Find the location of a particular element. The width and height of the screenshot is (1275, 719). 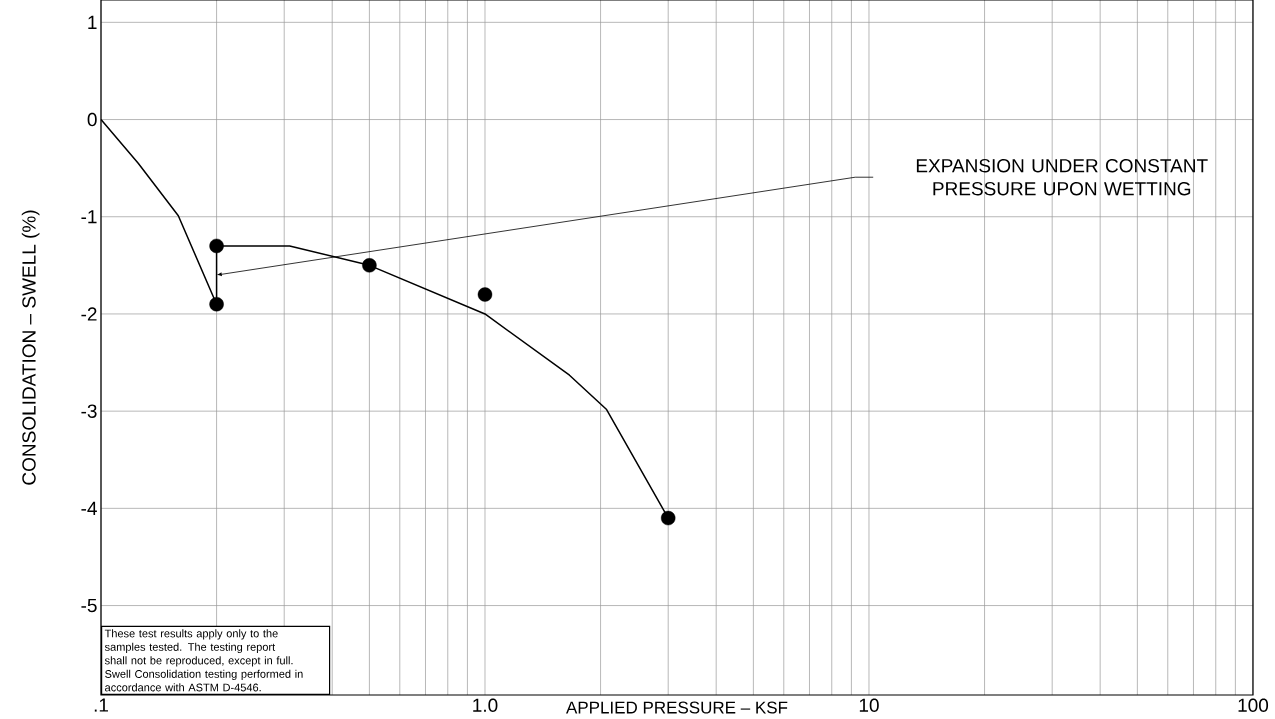

y-tick-label: -2 is located at coordinates (89, 314).